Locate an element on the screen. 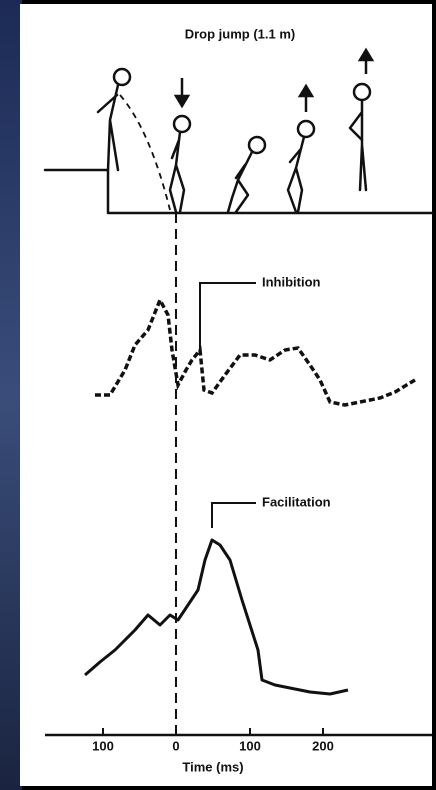 This screenshot has width=436, height=790. arrows is located at coordinates (274, 79).